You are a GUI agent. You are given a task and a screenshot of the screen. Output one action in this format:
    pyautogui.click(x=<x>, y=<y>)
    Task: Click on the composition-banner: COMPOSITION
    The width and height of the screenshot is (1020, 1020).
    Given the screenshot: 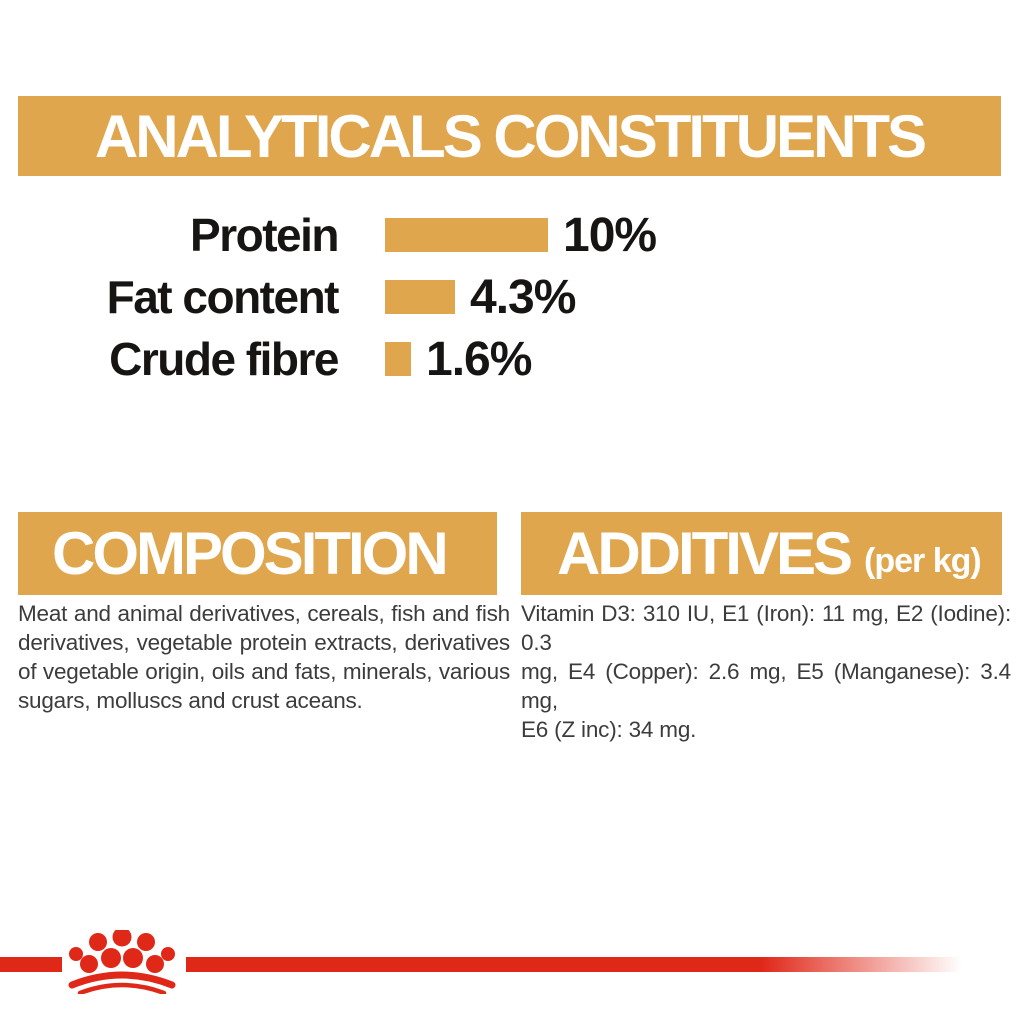 What is the action you would take?
    pyautogui.click(x=257, y=553)
    